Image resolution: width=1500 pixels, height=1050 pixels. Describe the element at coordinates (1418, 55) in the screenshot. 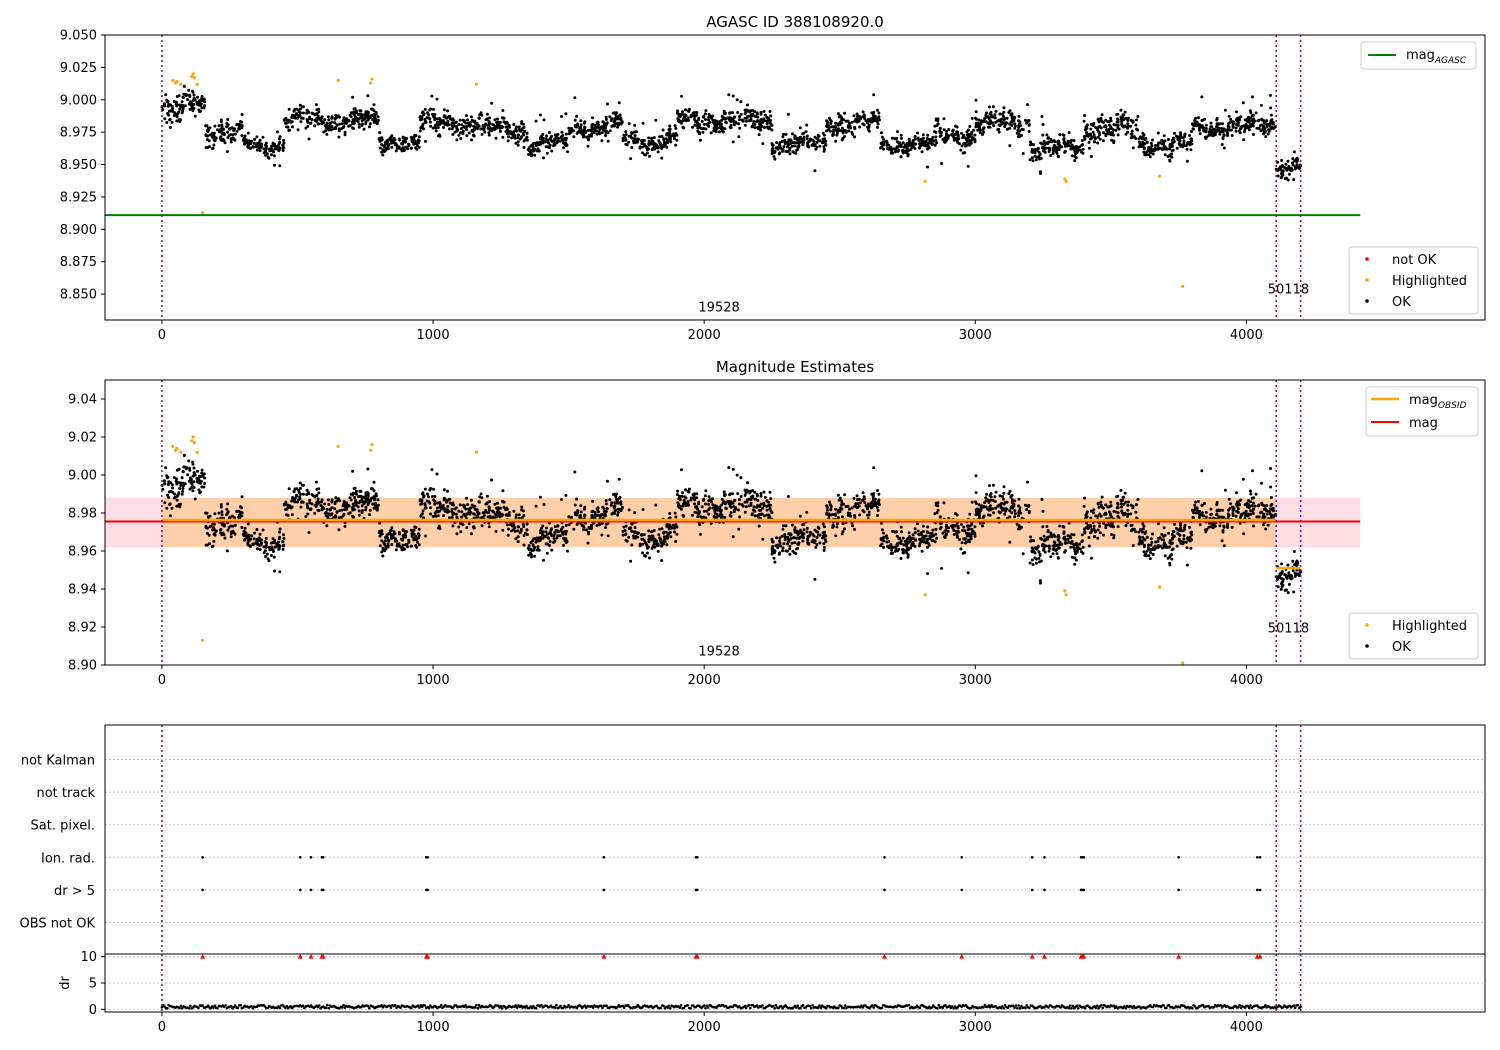

I see `legend-frame` at that location.